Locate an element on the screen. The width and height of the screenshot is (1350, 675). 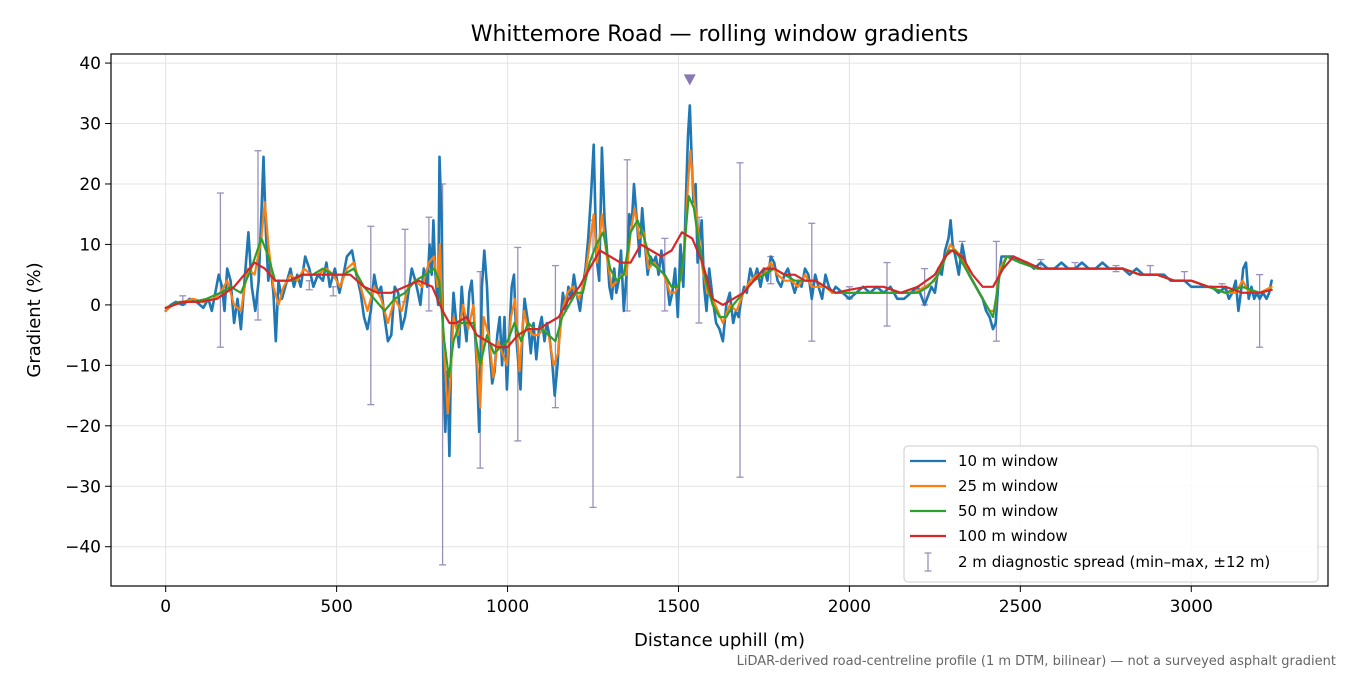
y-axis-label: Gradient (%) is located at coordinates (34, 319).